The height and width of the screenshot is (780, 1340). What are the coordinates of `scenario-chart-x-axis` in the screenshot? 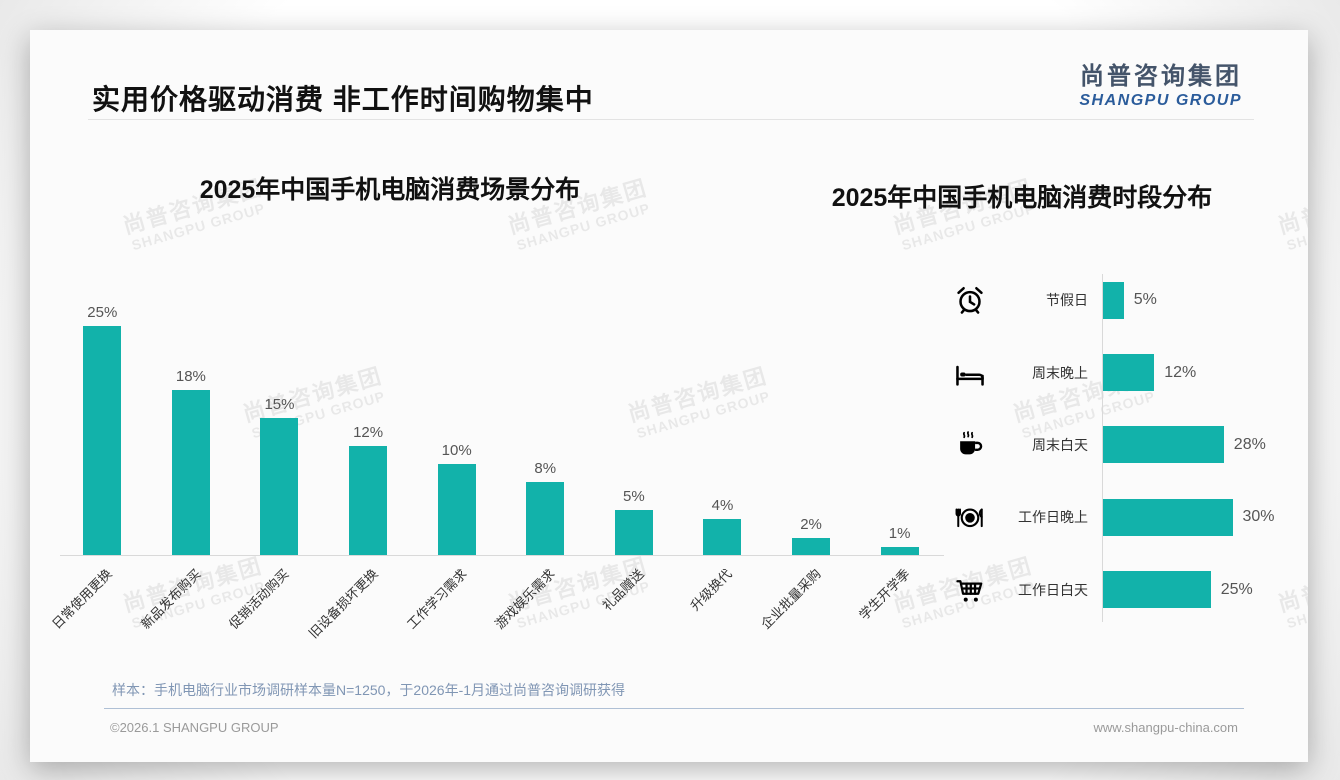 It's located at (502, 555).